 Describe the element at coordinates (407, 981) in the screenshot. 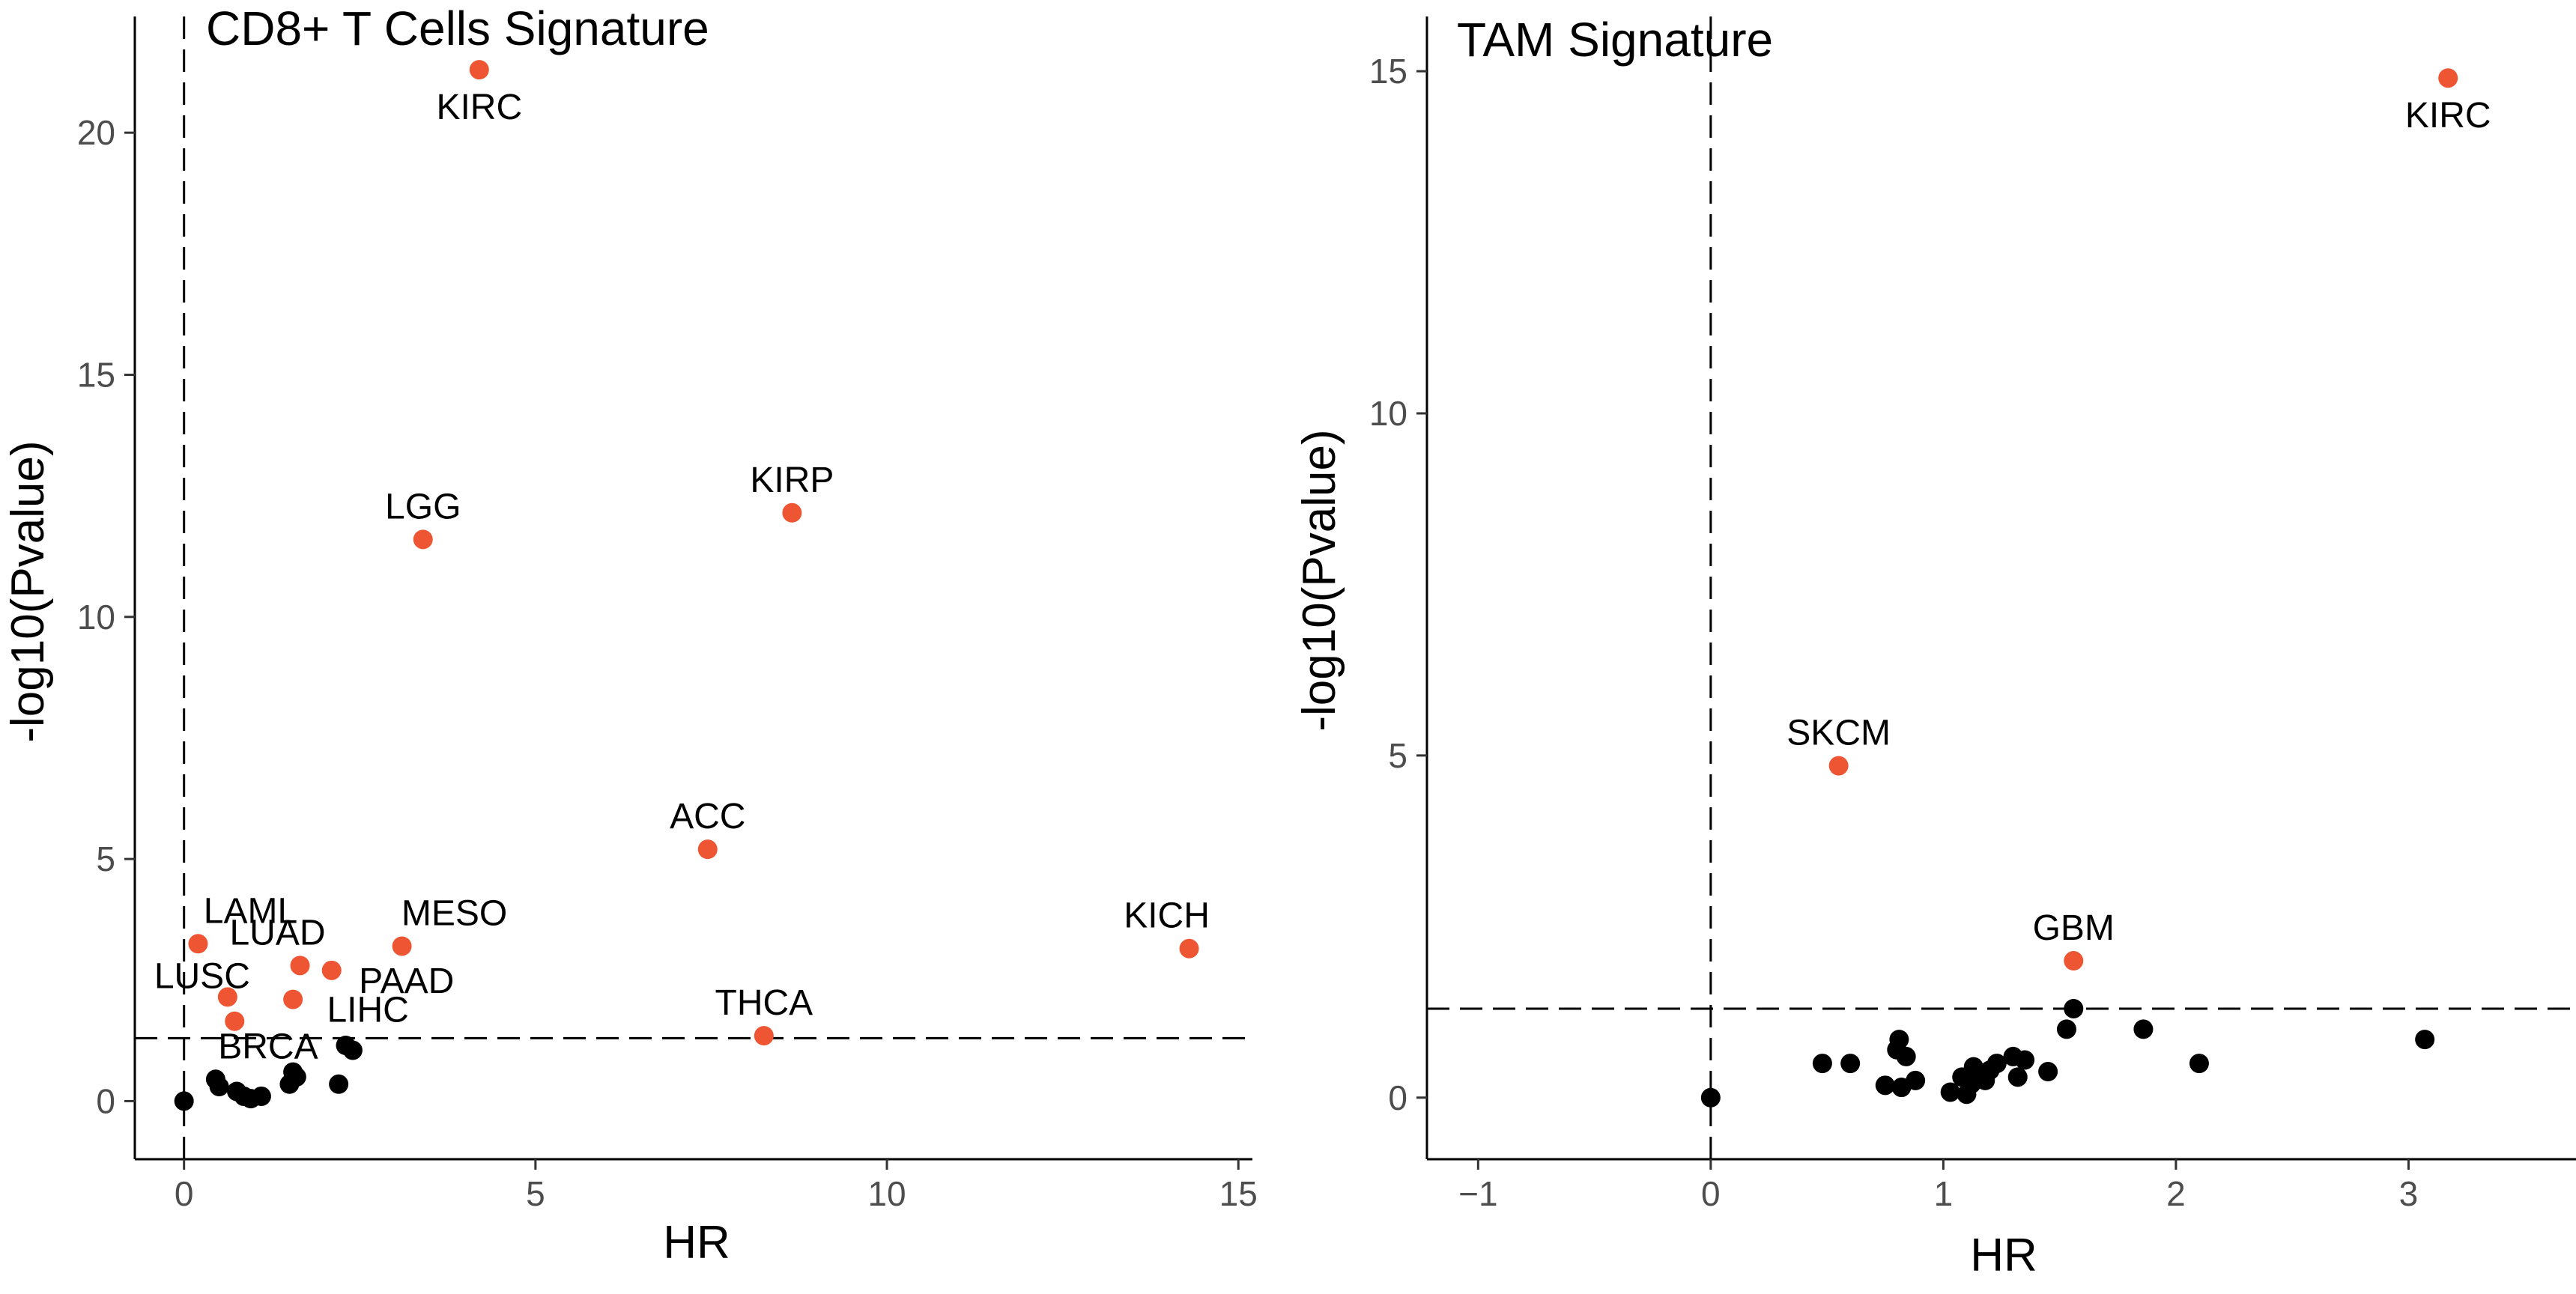

I see `point-label: PAAD` at that location.